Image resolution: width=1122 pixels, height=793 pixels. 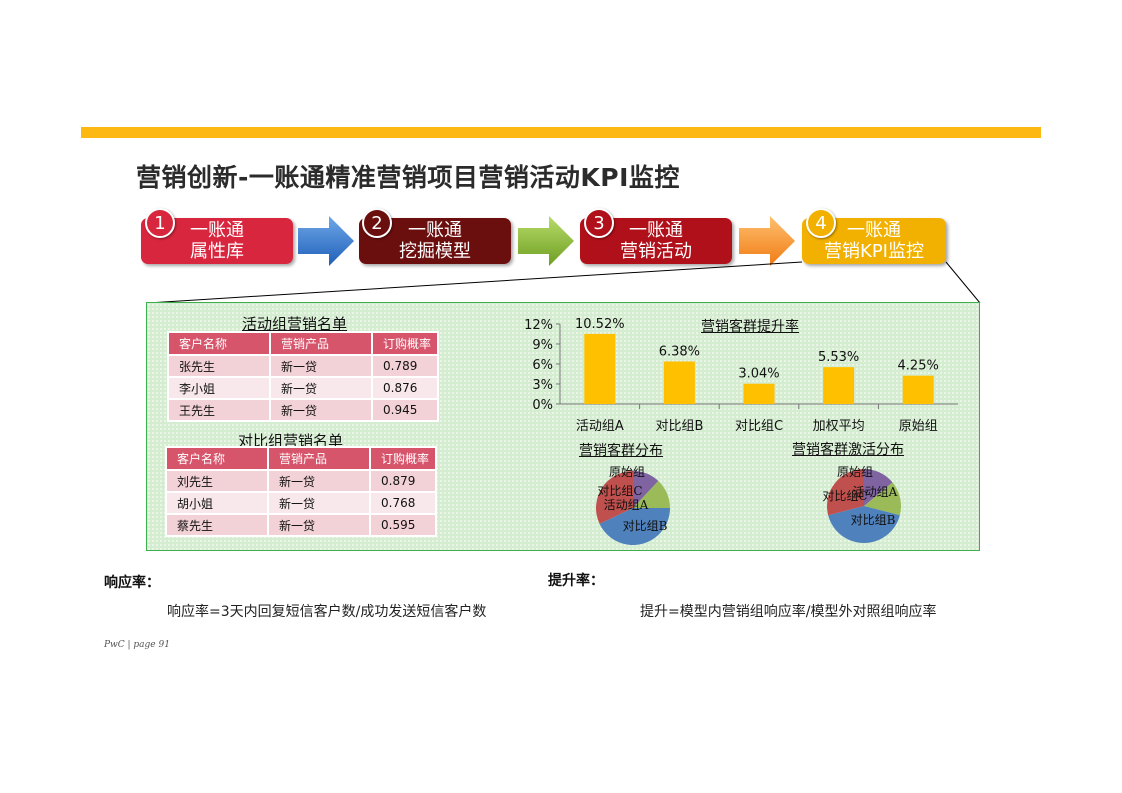 What do you see at coordinates (132, 583) in the screenshot?
I see `response-rate-label: 响应率：` at bounding box center [132, 583].